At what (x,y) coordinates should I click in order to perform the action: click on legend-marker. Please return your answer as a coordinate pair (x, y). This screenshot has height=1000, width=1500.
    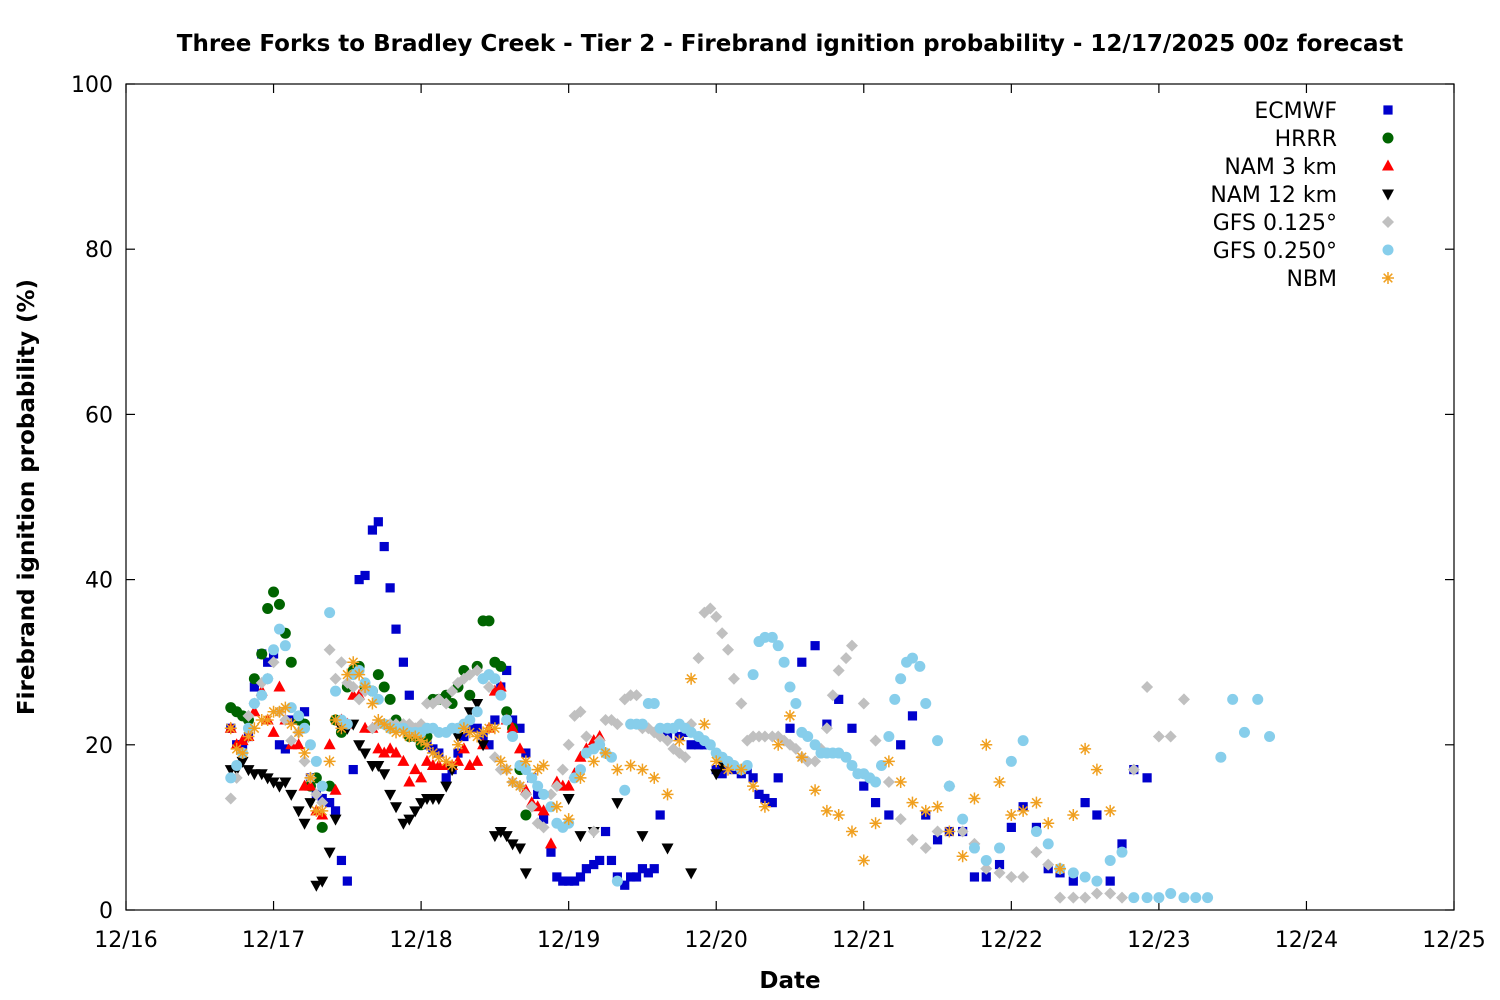
    Looking at the image, I should click on (1388, 165).